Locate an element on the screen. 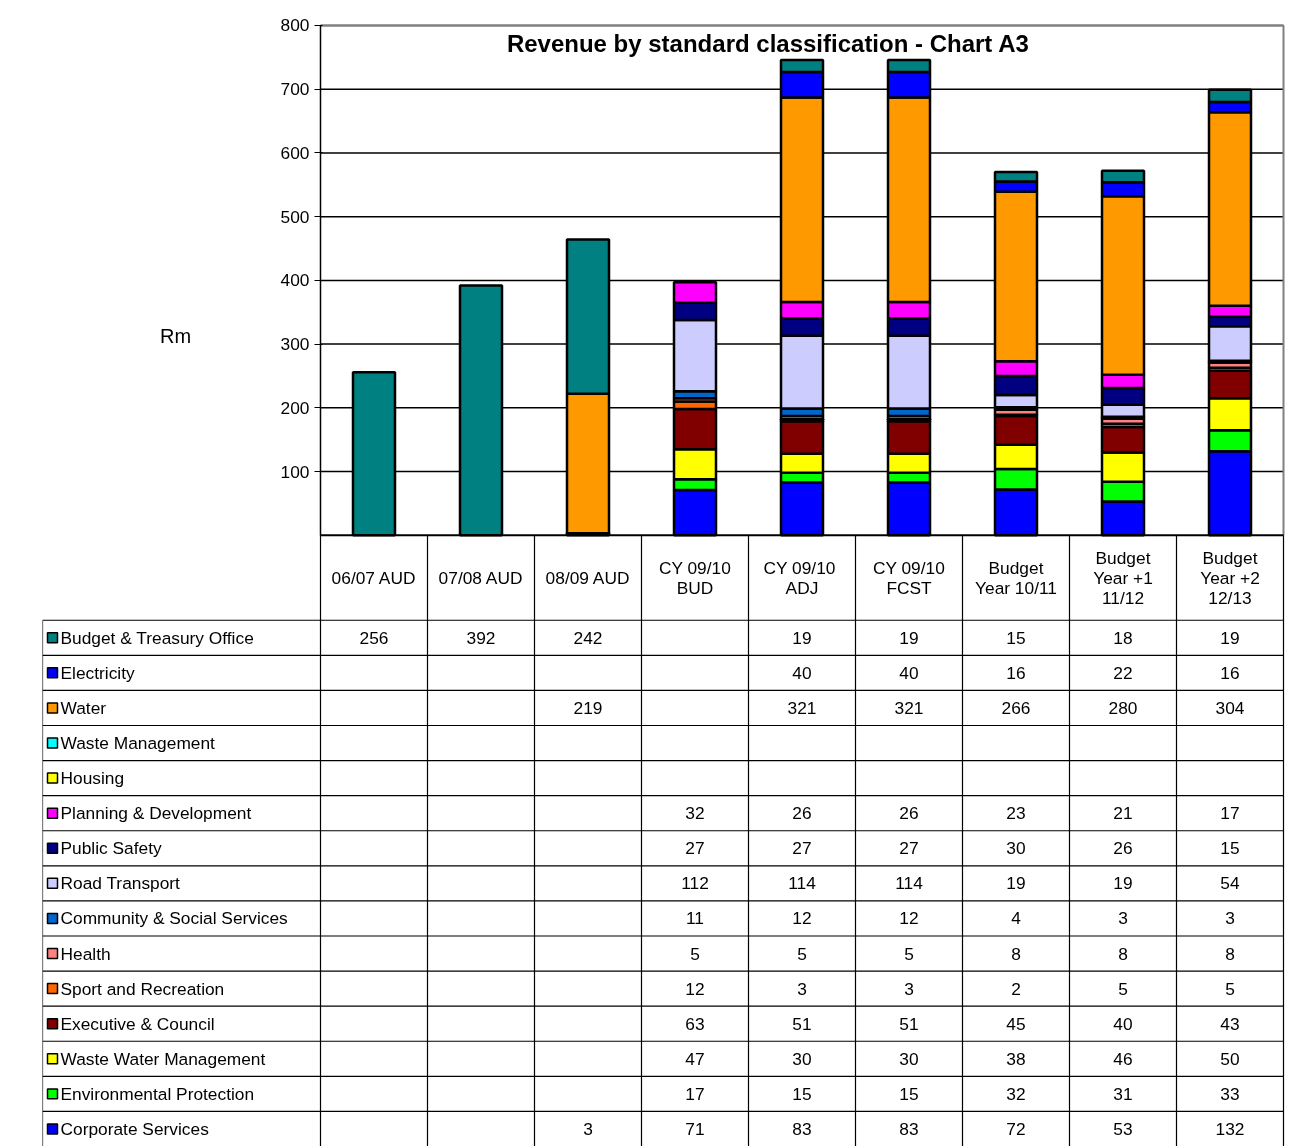 The image size is (1296, 1146). y-tick-label: 500 is located at coordinates (295, 216).